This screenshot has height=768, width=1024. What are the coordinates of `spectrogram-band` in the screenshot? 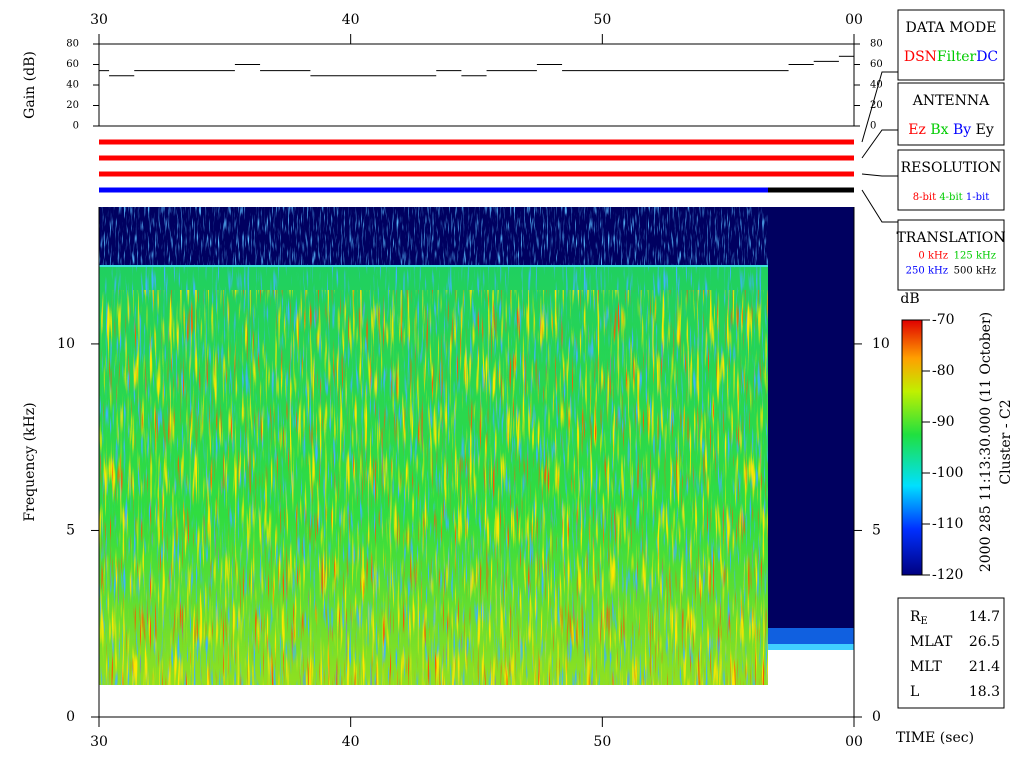 It's located at (811, 647).